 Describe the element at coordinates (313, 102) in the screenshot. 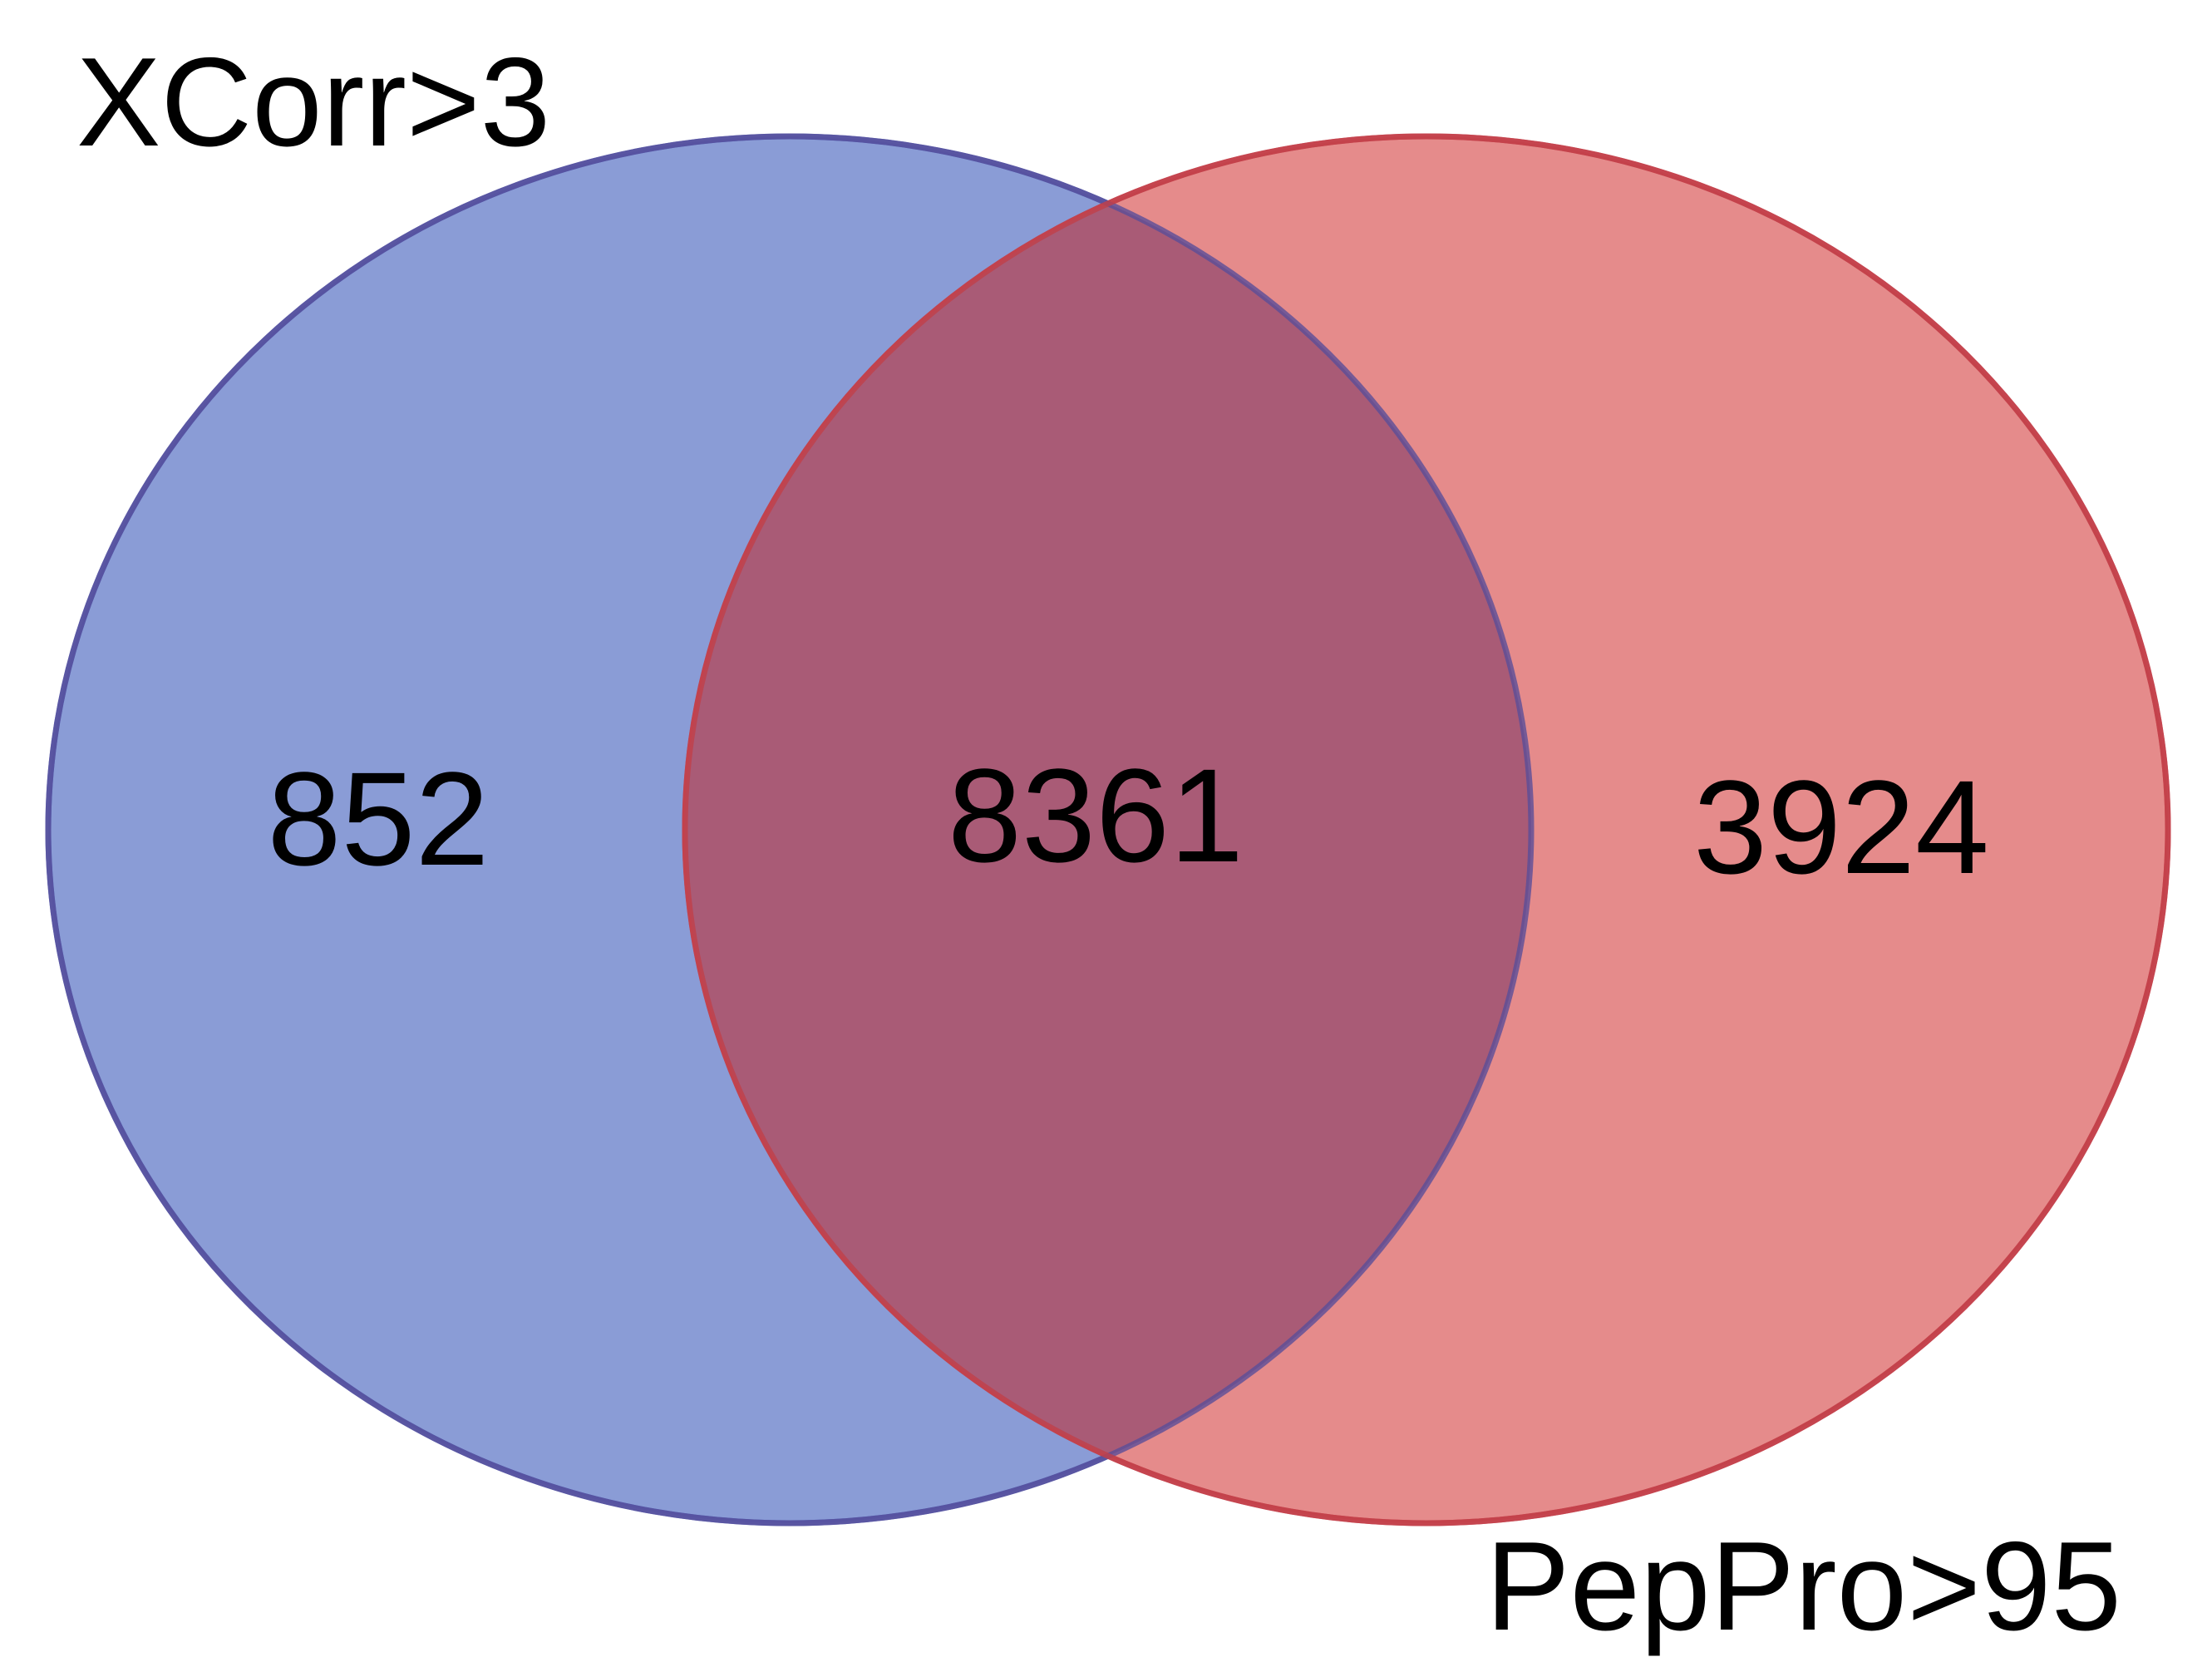

I see `set-label-xcorr: XCorr>3` at that location.